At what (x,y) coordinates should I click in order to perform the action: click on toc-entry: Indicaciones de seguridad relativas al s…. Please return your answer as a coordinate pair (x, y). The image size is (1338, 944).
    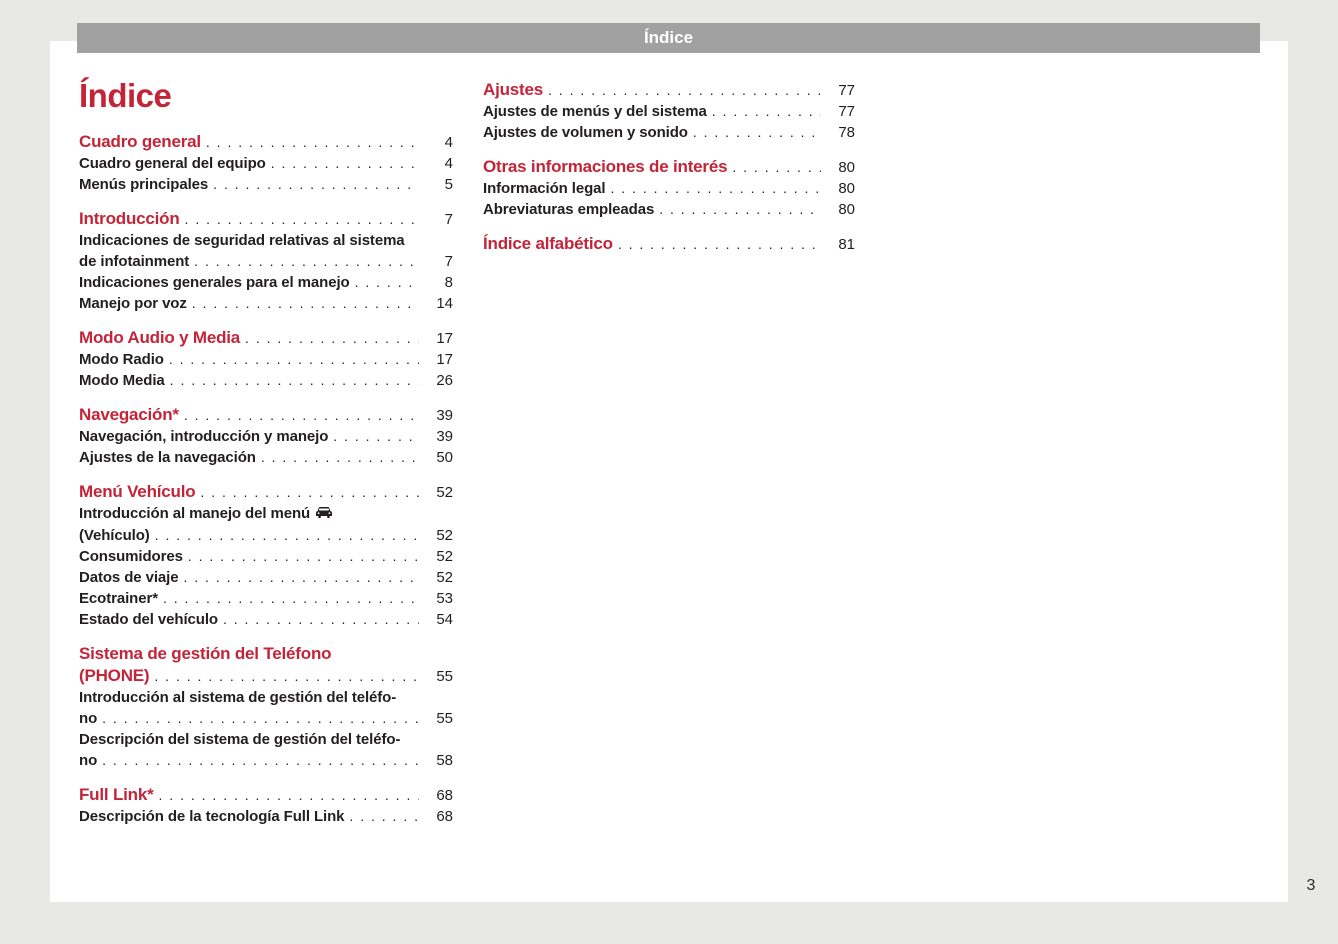
    Looking at the image, I should click on (266, 251).